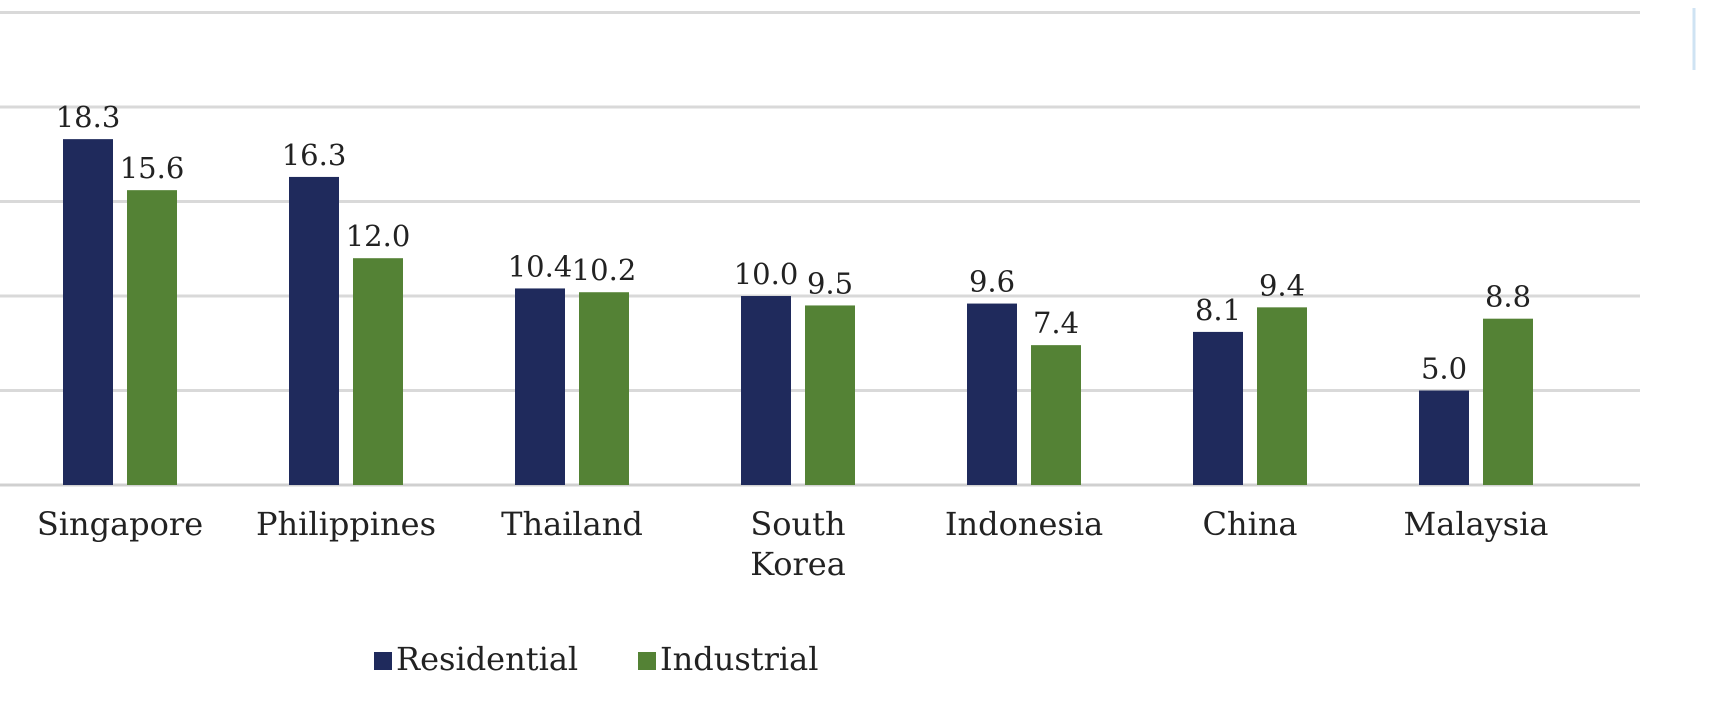 Image resolution: width=1727 pixels, height=708 pixels. I want to click on data-label: 12.0, so click(378, 236).